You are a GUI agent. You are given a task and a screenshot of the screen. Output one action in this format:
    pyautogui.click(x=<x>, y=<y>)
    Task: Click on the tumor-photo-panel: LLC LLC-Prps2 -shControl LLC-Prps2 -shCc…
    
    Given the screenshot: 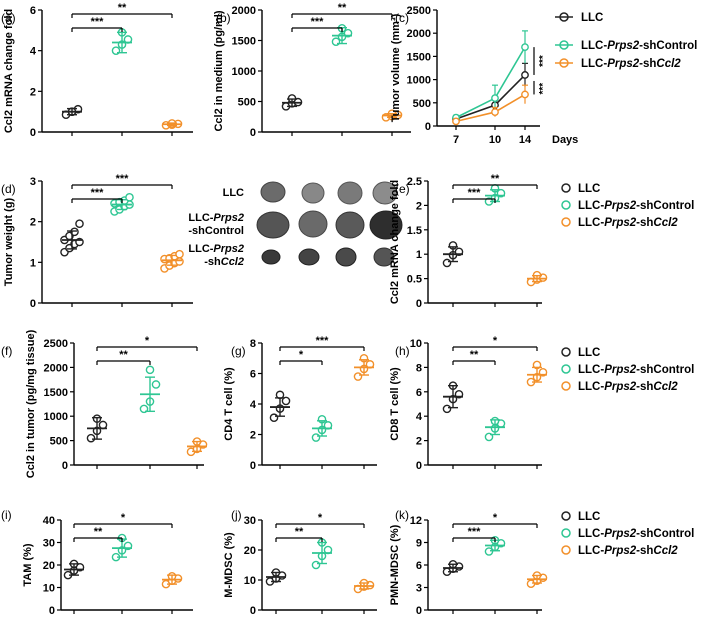 What is the action you would take?
    pyautogui.click(x=295, y=224)
    